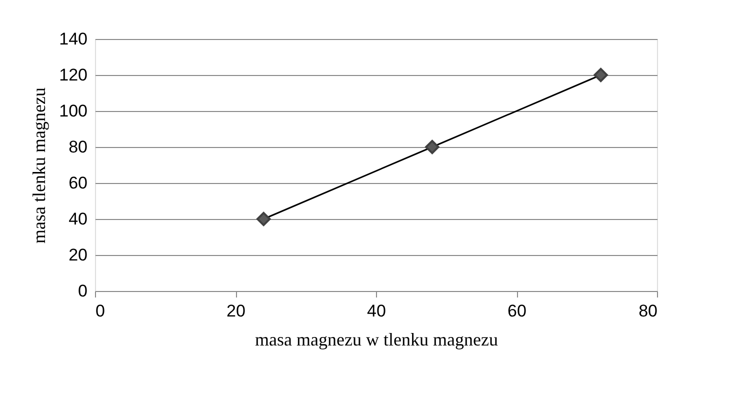 This screenshot has height=407, width=739. I want to click on y-tick-label: 120, so click(73, 75).